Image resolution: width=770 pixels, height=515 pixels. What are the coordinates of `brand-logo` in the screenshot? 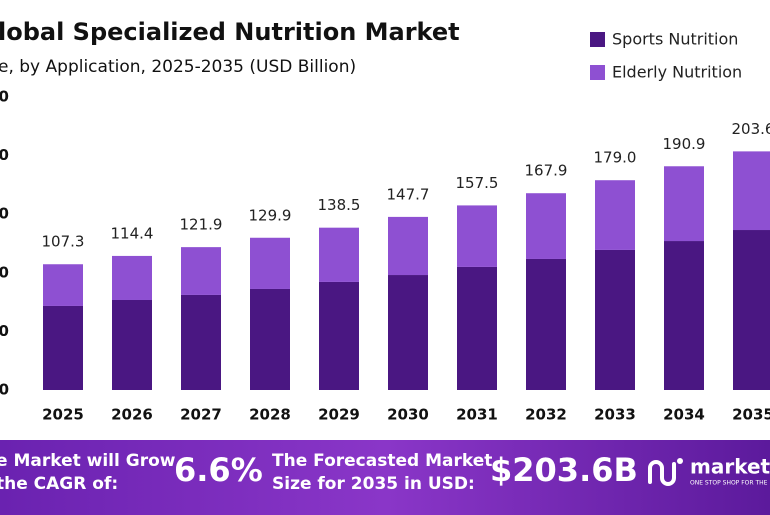 It's located at (665, 472).